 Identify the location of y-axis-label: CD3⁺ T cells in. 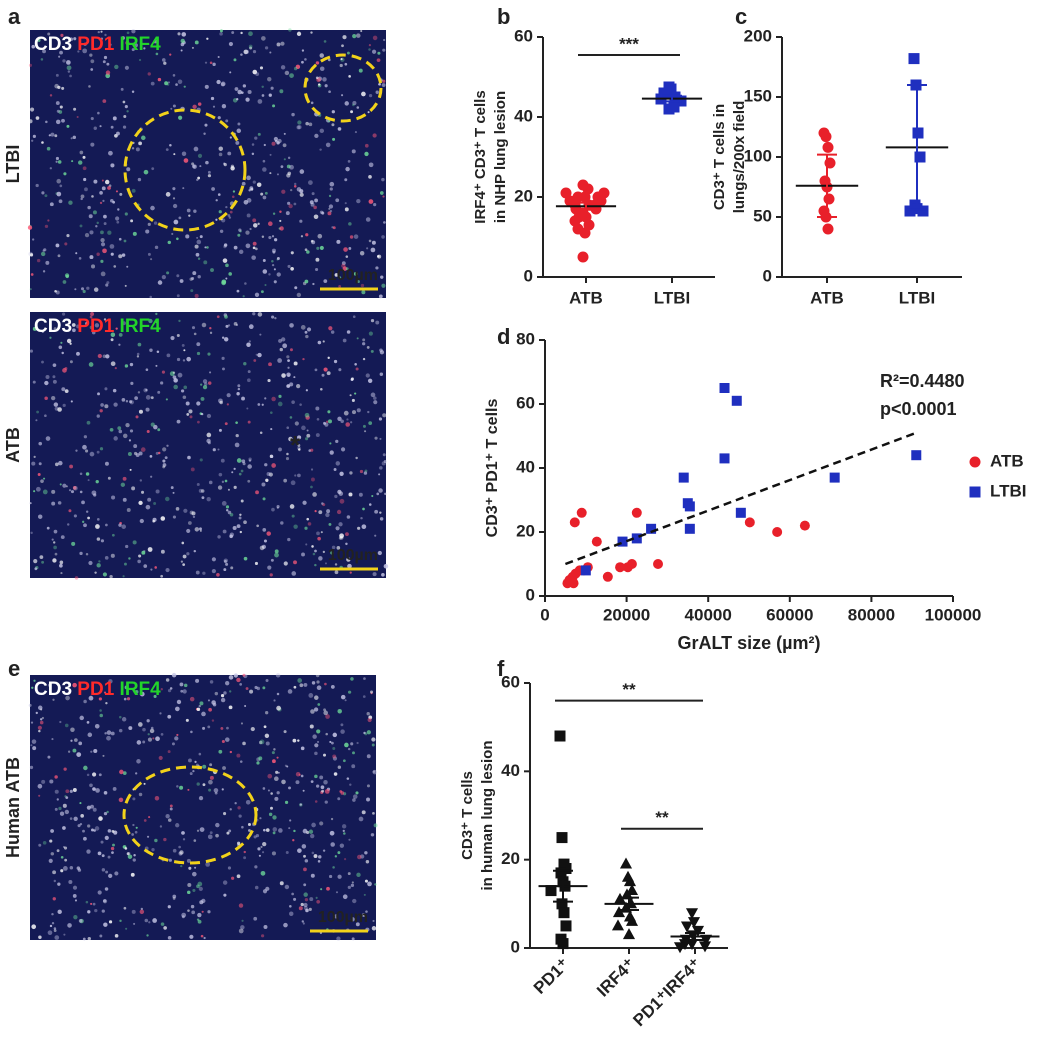
(719, 157).